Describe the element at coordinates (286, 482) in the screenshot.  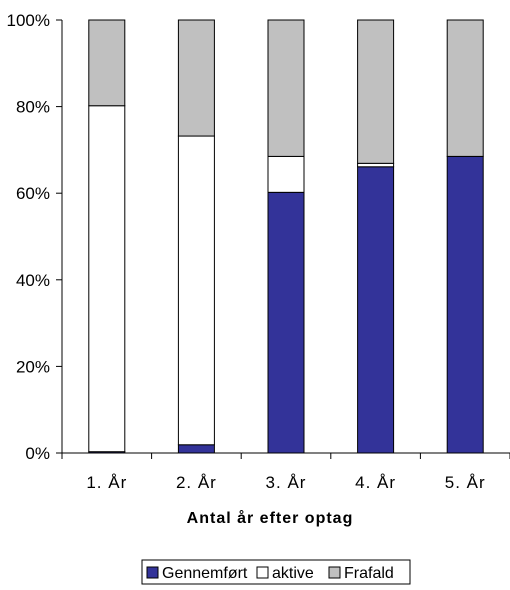
I see `x-tick-label: 3. År` at that location.